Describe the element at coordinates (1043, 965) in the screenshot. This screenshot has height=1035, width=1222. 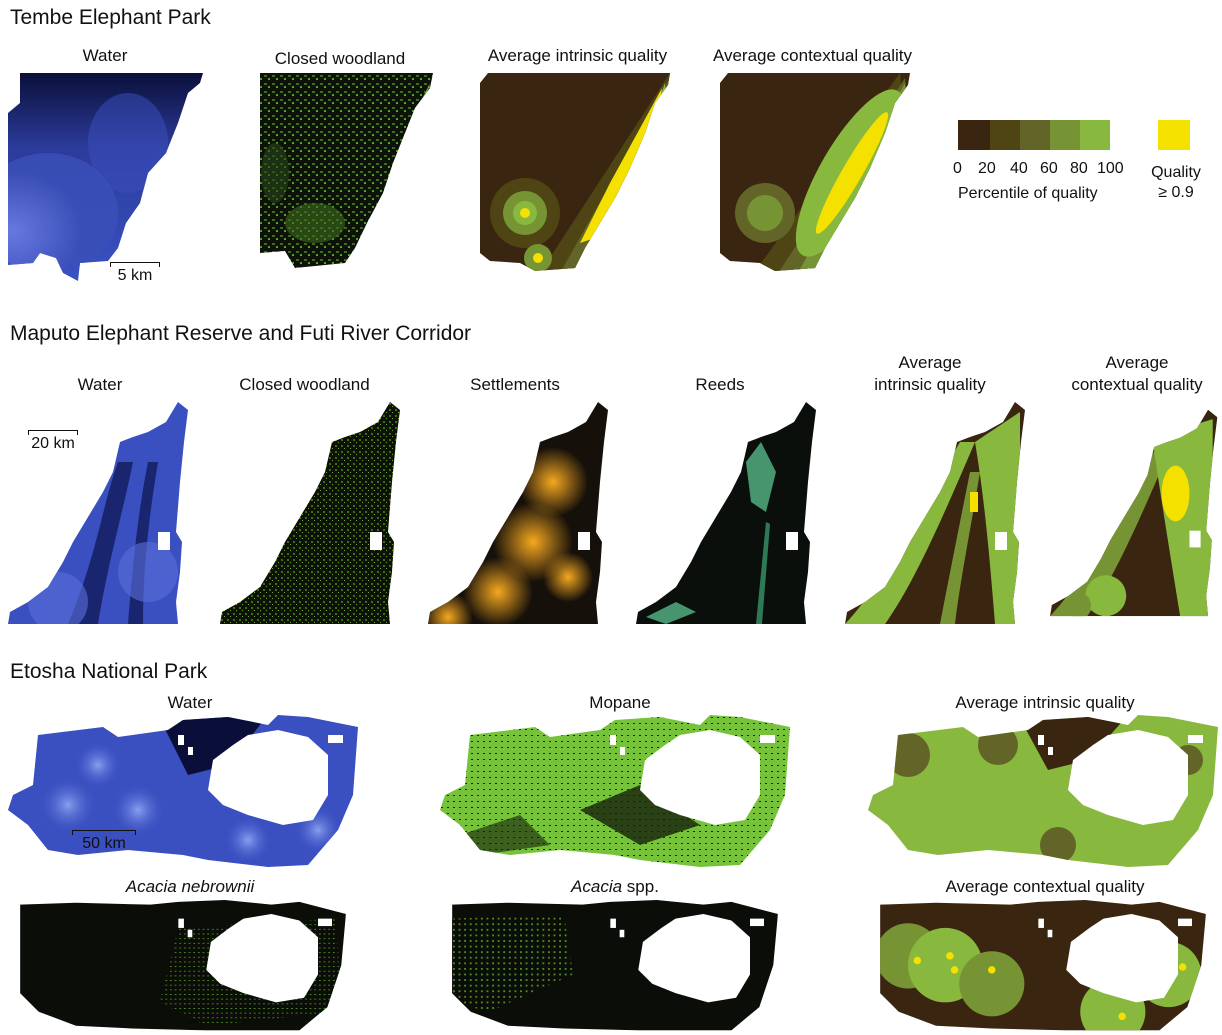
I see `map-etosha-contextual` at that location.